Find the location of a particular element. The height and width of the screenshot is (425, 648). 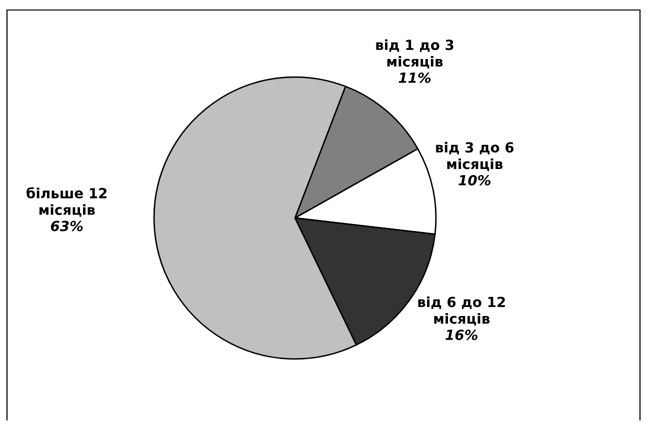

data-label: 16% is located at coordinates (462, 335).